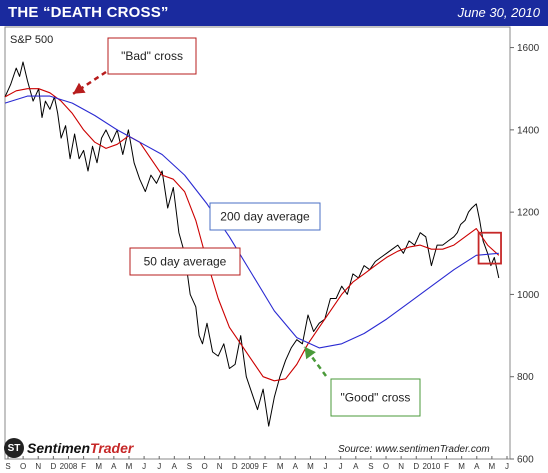 The width and height of the screenshot is (548, 473). What do you see at coordinates (528, 130) in the screenshot?
I see `y-tick-label: 1400` at bounding box center [528, 130].